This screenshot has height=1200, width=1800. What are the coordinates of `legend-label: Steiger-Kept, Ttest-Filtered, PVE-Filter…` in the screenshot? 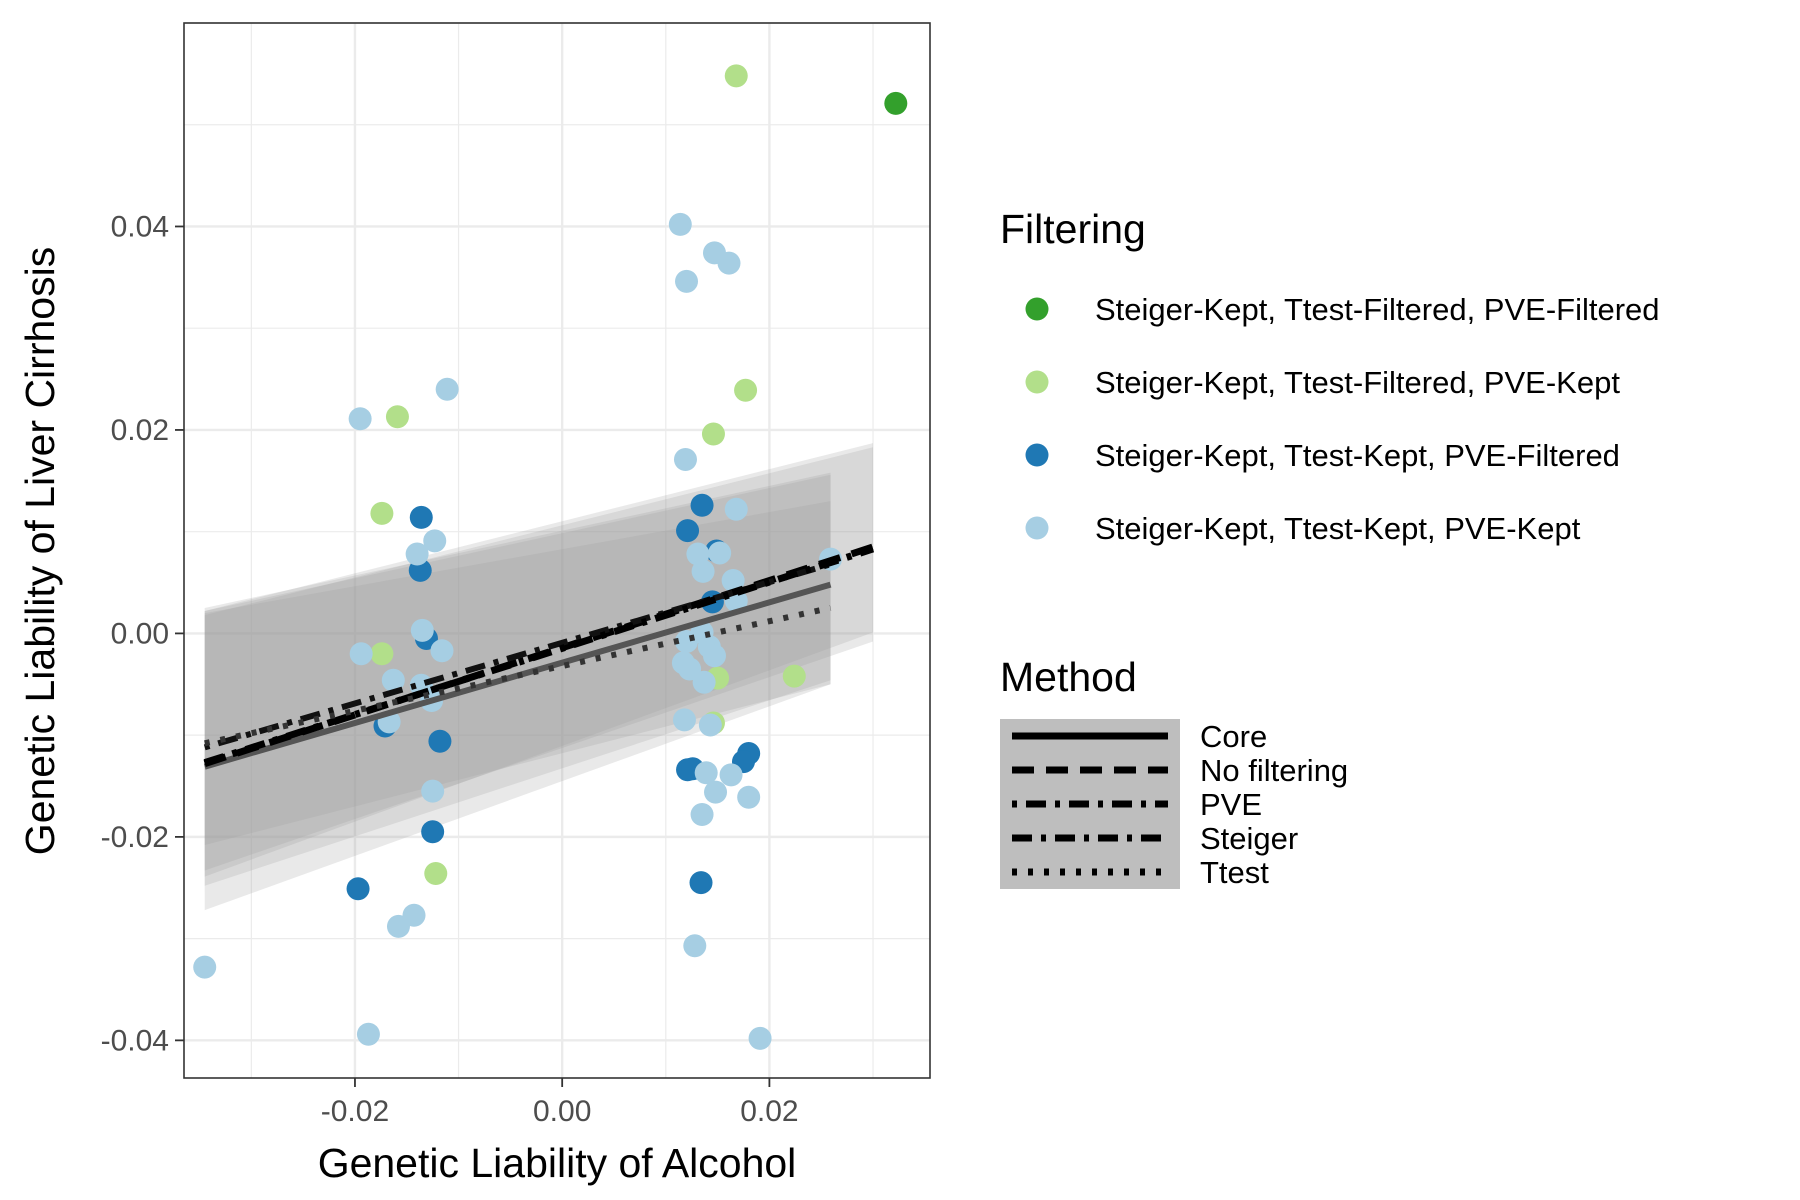 It's located at (1377, 309).